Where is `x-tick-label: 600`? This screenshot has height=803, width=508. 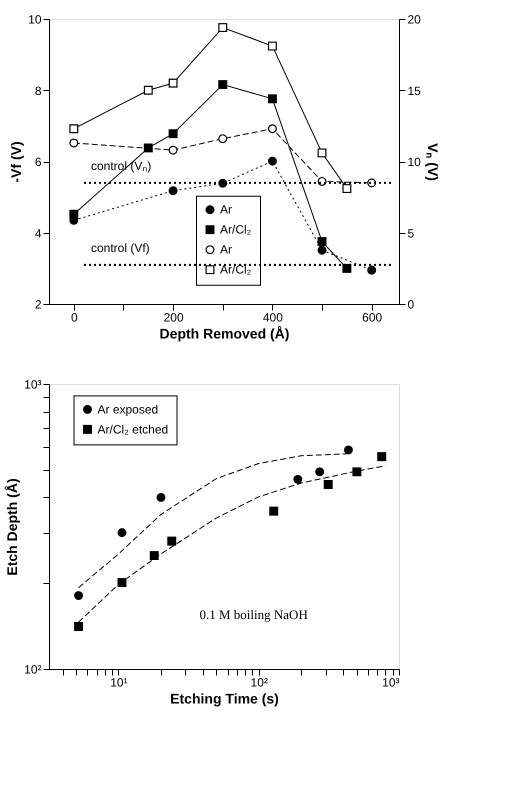
x-tick-label: 600 is located at coordinates (372, 317).